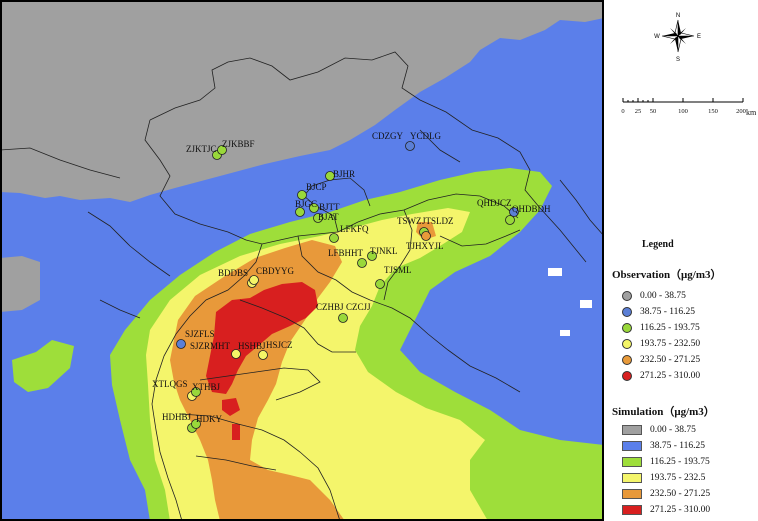  I want to click on compass-west: W, so click(657, 37).